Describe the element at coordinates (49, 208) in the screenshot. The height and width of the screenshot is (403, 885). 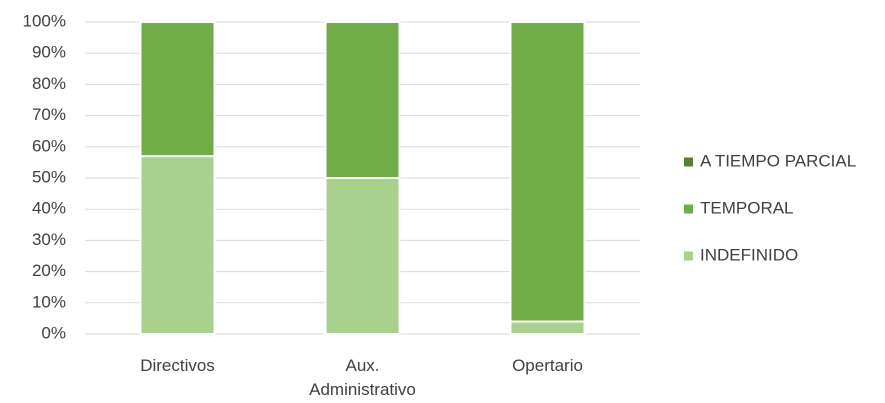
I see `y-tick-label: 40%` at that location.